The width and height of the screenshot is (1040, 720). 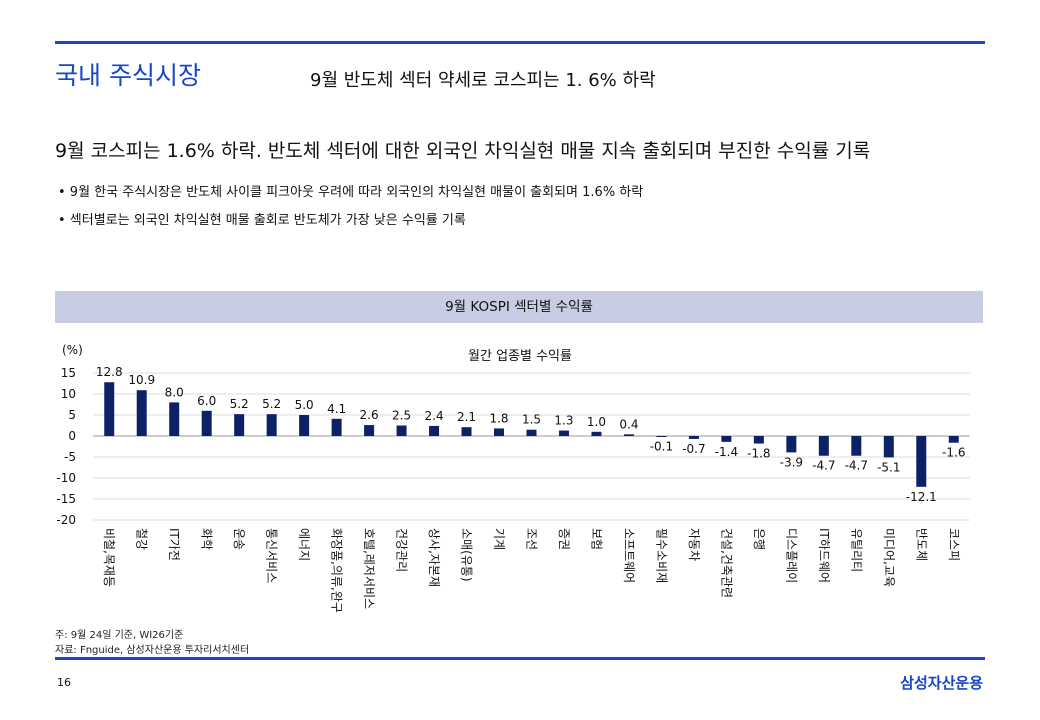 I want to click on data-label: 12.8, so click(x=109, y=372).